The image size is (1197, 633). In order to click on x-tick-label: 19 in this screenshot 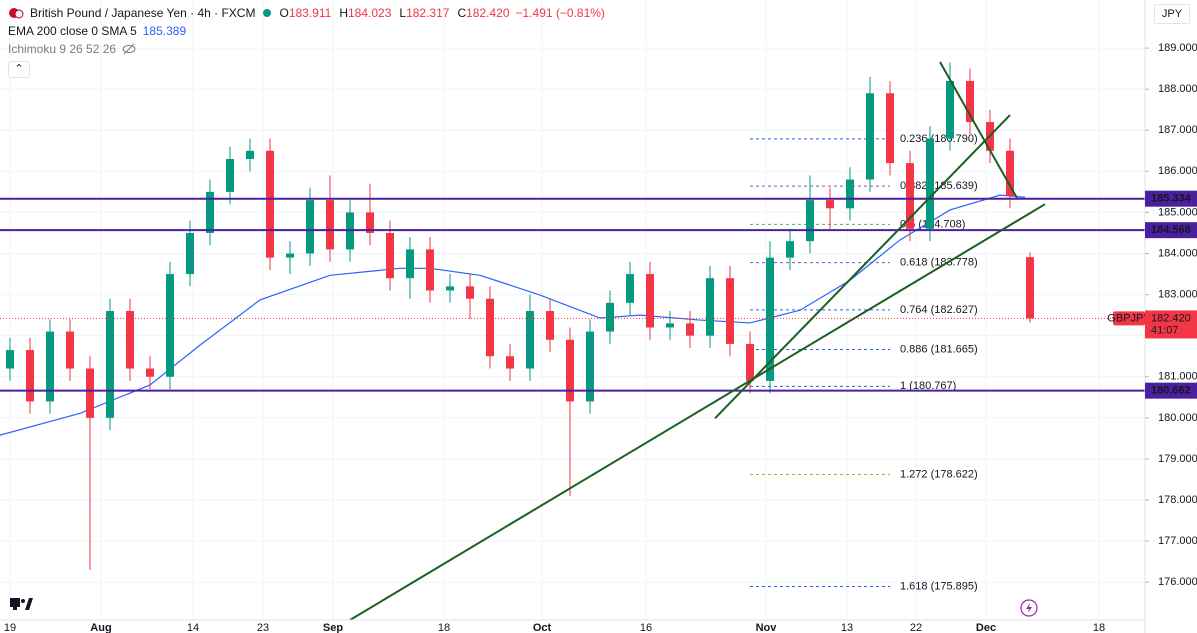, I will do `click(10, 627)`.